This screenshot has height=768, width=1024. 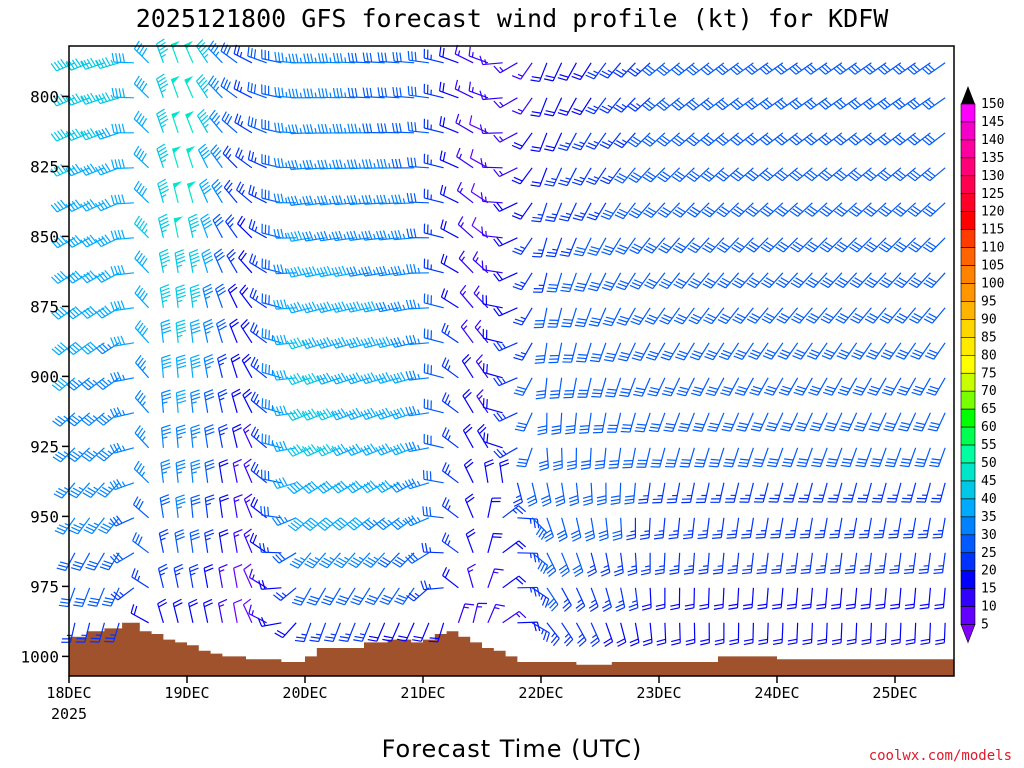 I want to click on colorbar-label: 150, so click(x=992, y=104).